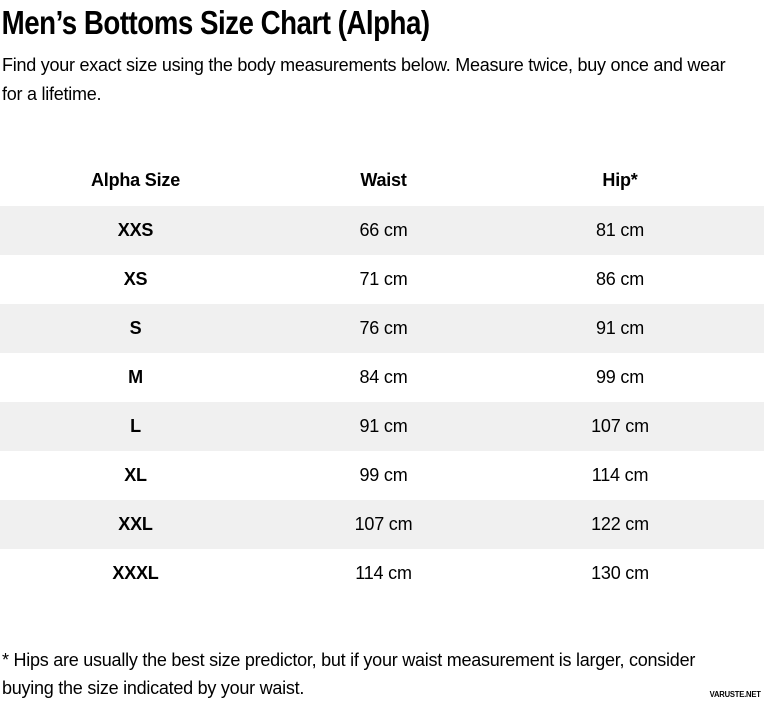  I want to click on table-header-row: Alpha Size Waist Hip*, so click(382, 180).